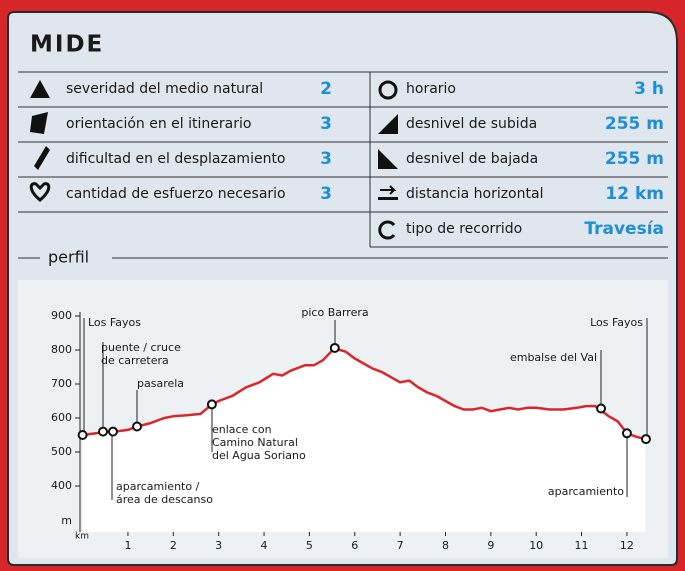 The image size is (685, 571). What do you see at coordinates (464, 229) in the screenshot?
I see `row-label: tipo de recorrido` at bounding box center [464, 229].